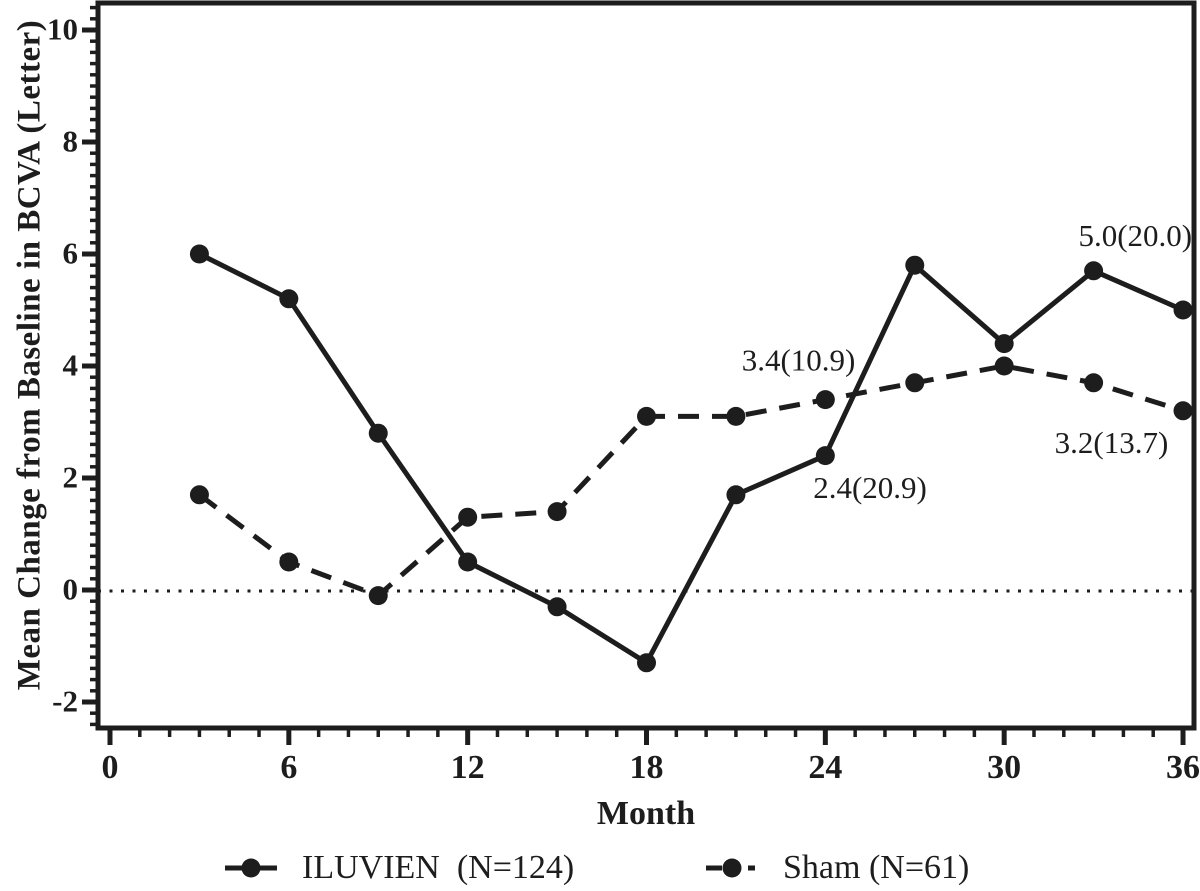 The width and height of the screenshot is (1200, 891). Describe the element at coordinates (71, 365) in the screenshot. I see `y-tick-label: 4` at that location.